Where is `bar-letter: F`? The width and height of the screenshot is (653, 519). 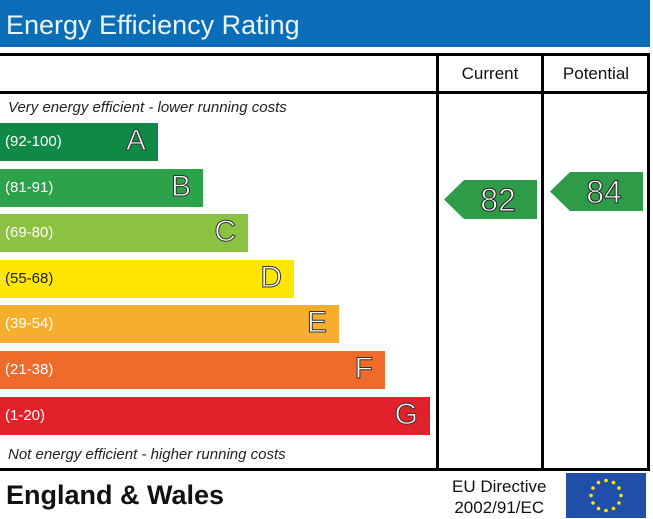
bar-letter: F is located at coordinates (363, 369).